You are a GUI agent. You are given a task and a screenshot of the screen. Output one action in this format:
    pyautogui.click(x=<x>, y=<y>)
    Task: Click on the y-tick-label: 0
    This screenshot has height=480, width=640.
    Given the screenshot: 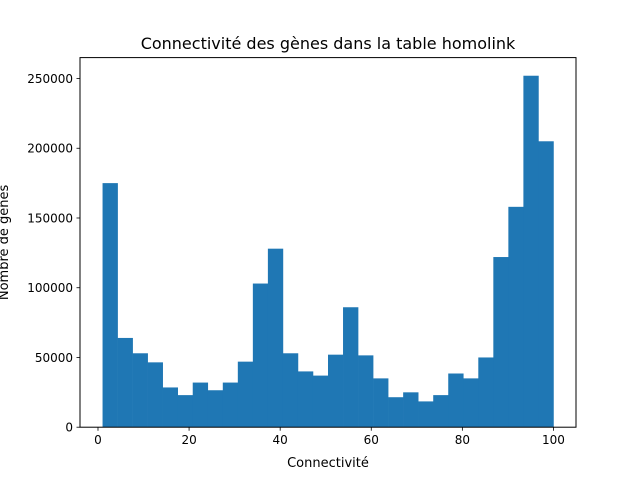 What is the action you would take?
    pyautogui.click(x=69, y=428)
    